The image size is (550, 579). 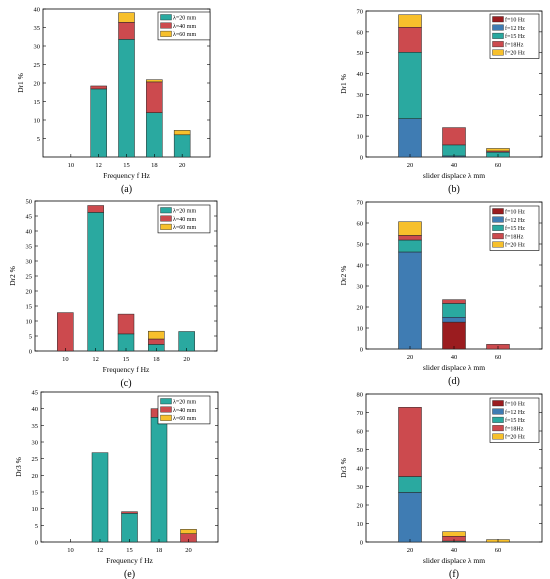 I want to click on y-tick-label: 15, so click(x=29, y=307).